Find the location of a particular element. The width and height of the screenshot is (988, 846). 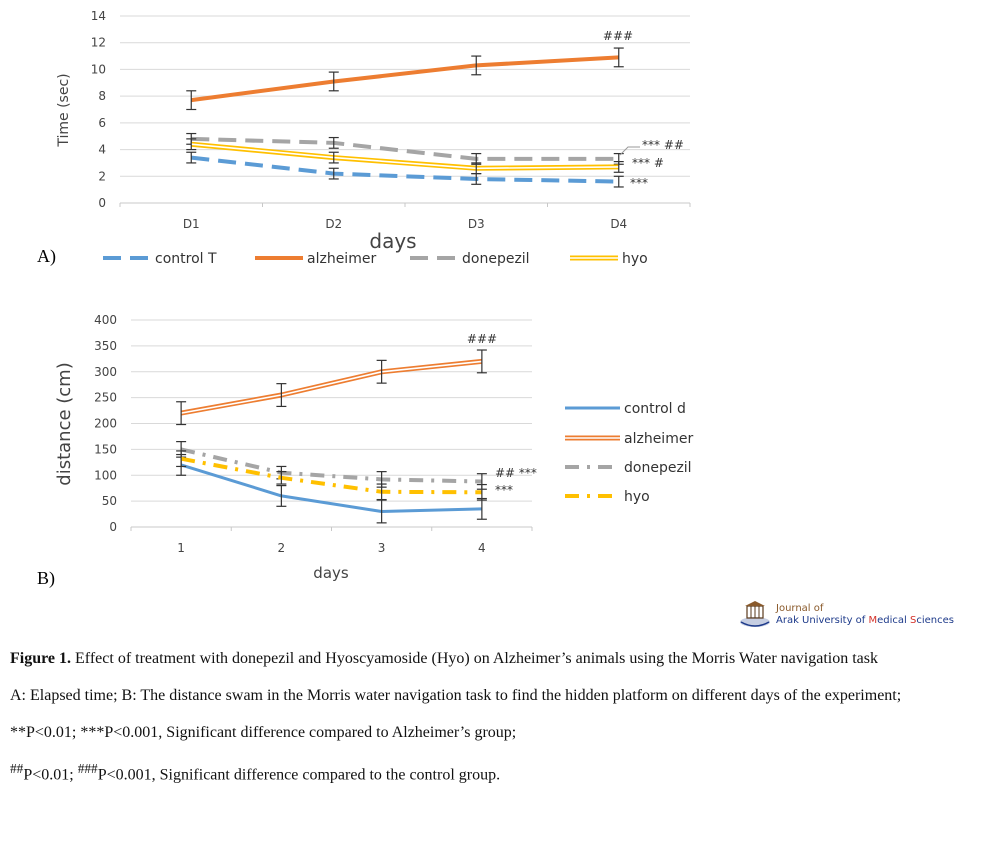

x-tick-label: D1 is located at coordinates (191, 224).